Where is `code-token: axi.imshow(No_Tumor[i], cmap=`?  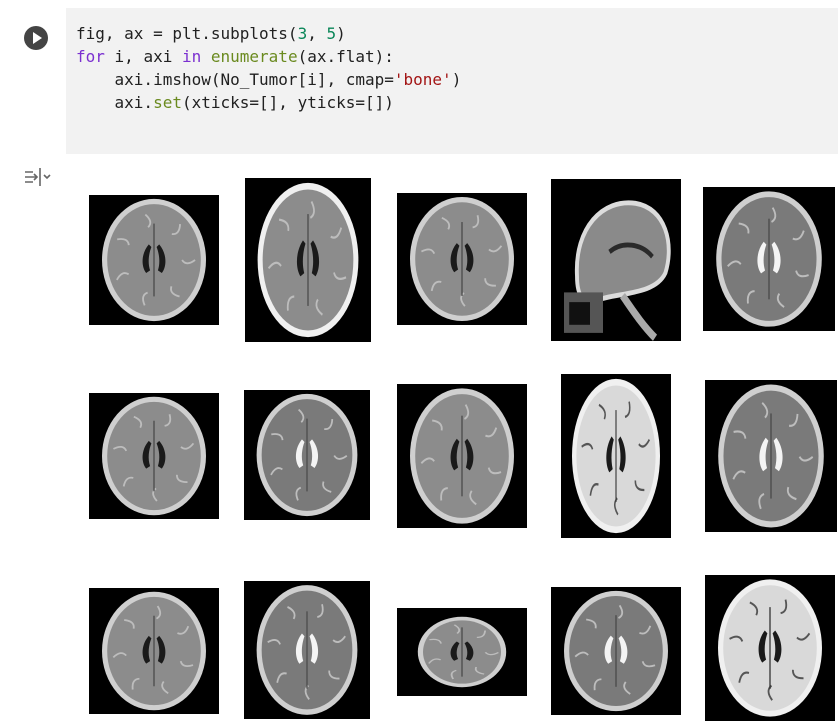
code-token: axi.imshow(No_Tumor[i], cmap= is located at coordinates (235, 79).